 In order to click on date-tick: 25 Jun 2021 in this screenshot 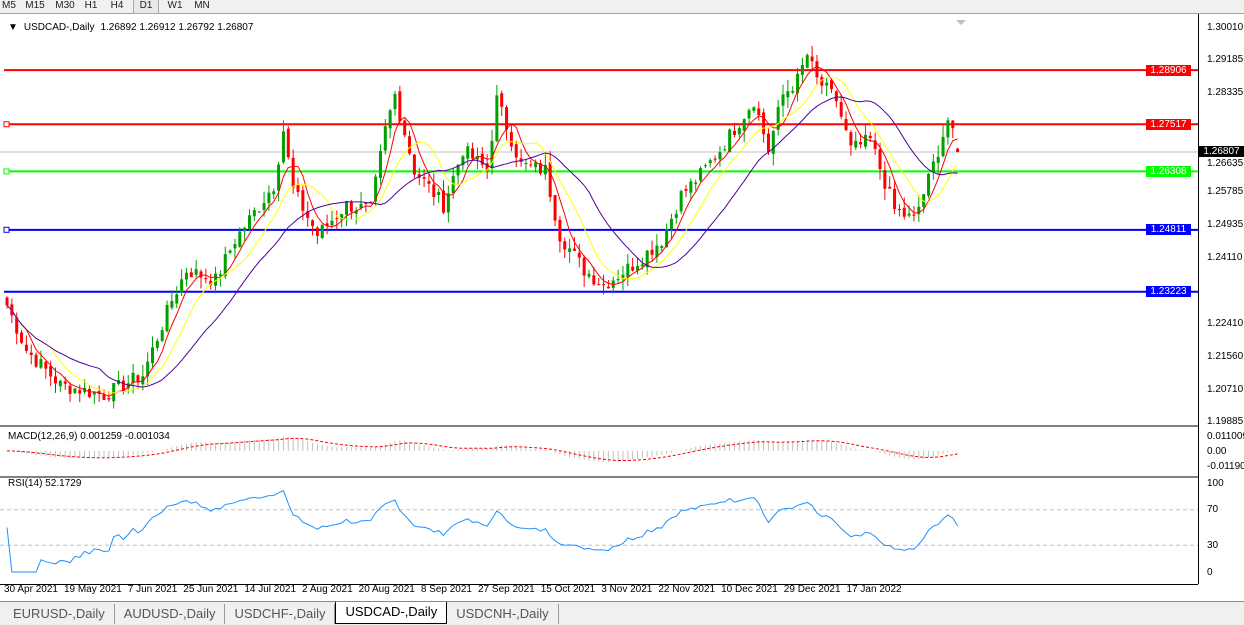, I will do `click(211, 589)`.